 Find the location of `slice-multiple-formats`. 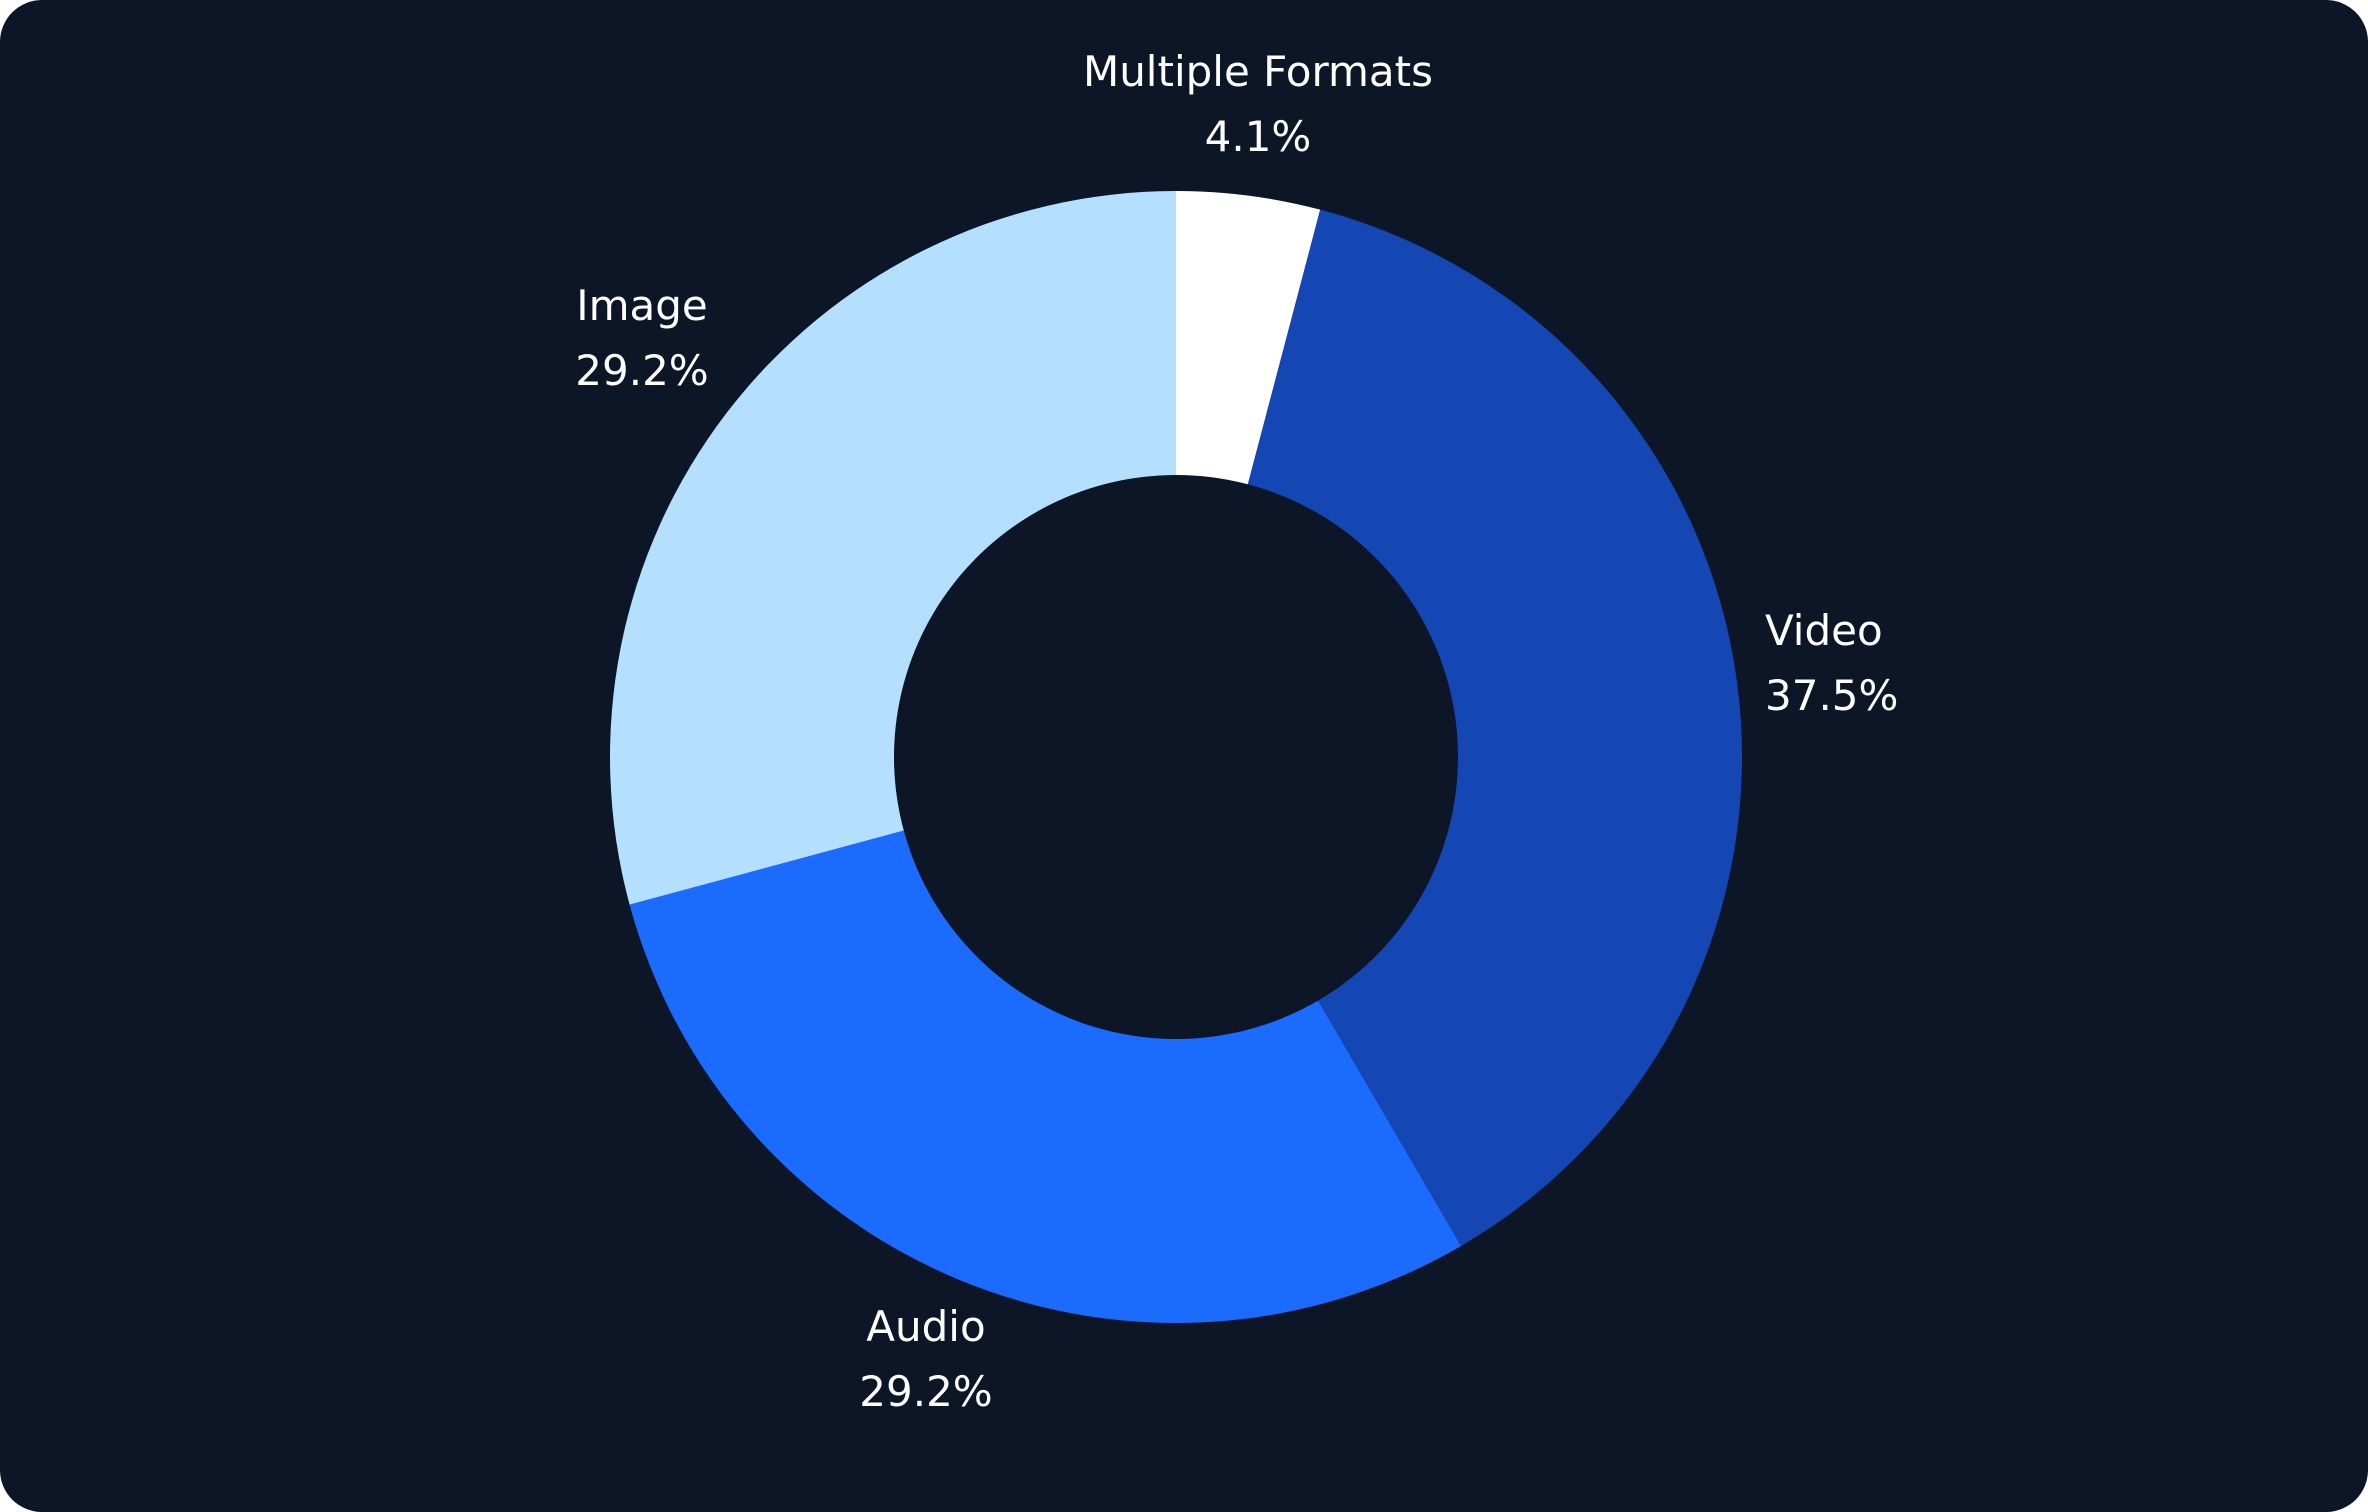

slice-multiple-formats is located at coordinates (1248, 338).